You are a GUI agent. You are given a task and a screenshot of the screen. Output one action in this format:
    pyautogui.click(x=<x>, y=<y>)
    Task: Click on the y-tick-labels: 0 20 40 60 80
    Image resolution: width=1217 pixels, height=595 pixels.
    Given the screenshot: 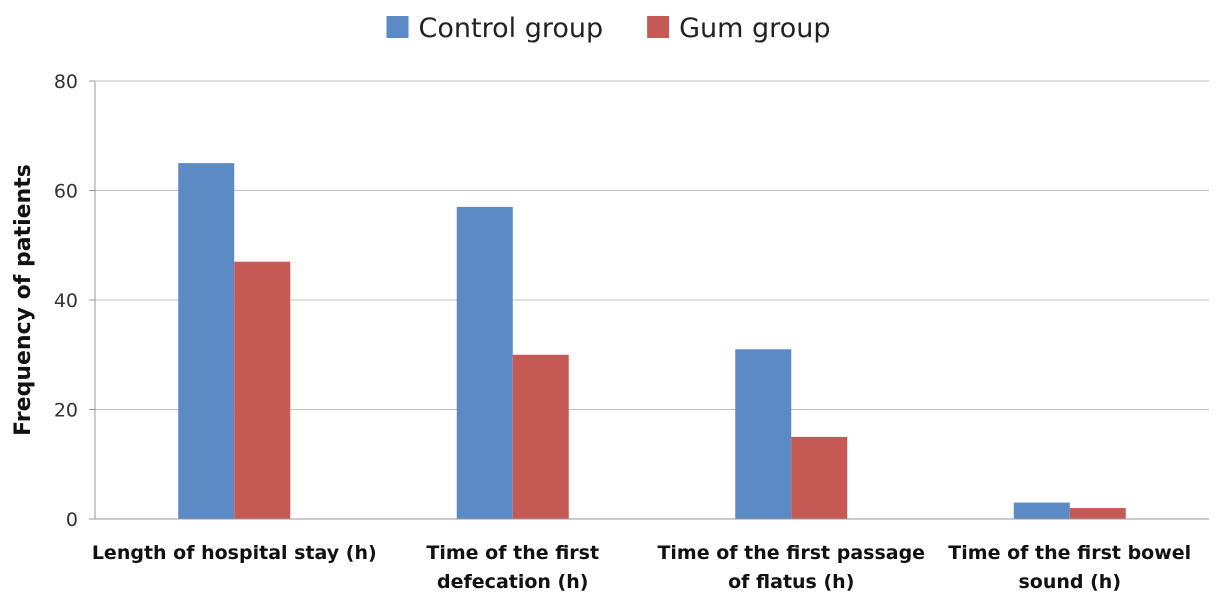 What is the action you would take?
    pyautogui.click(x=66, y=301)
    